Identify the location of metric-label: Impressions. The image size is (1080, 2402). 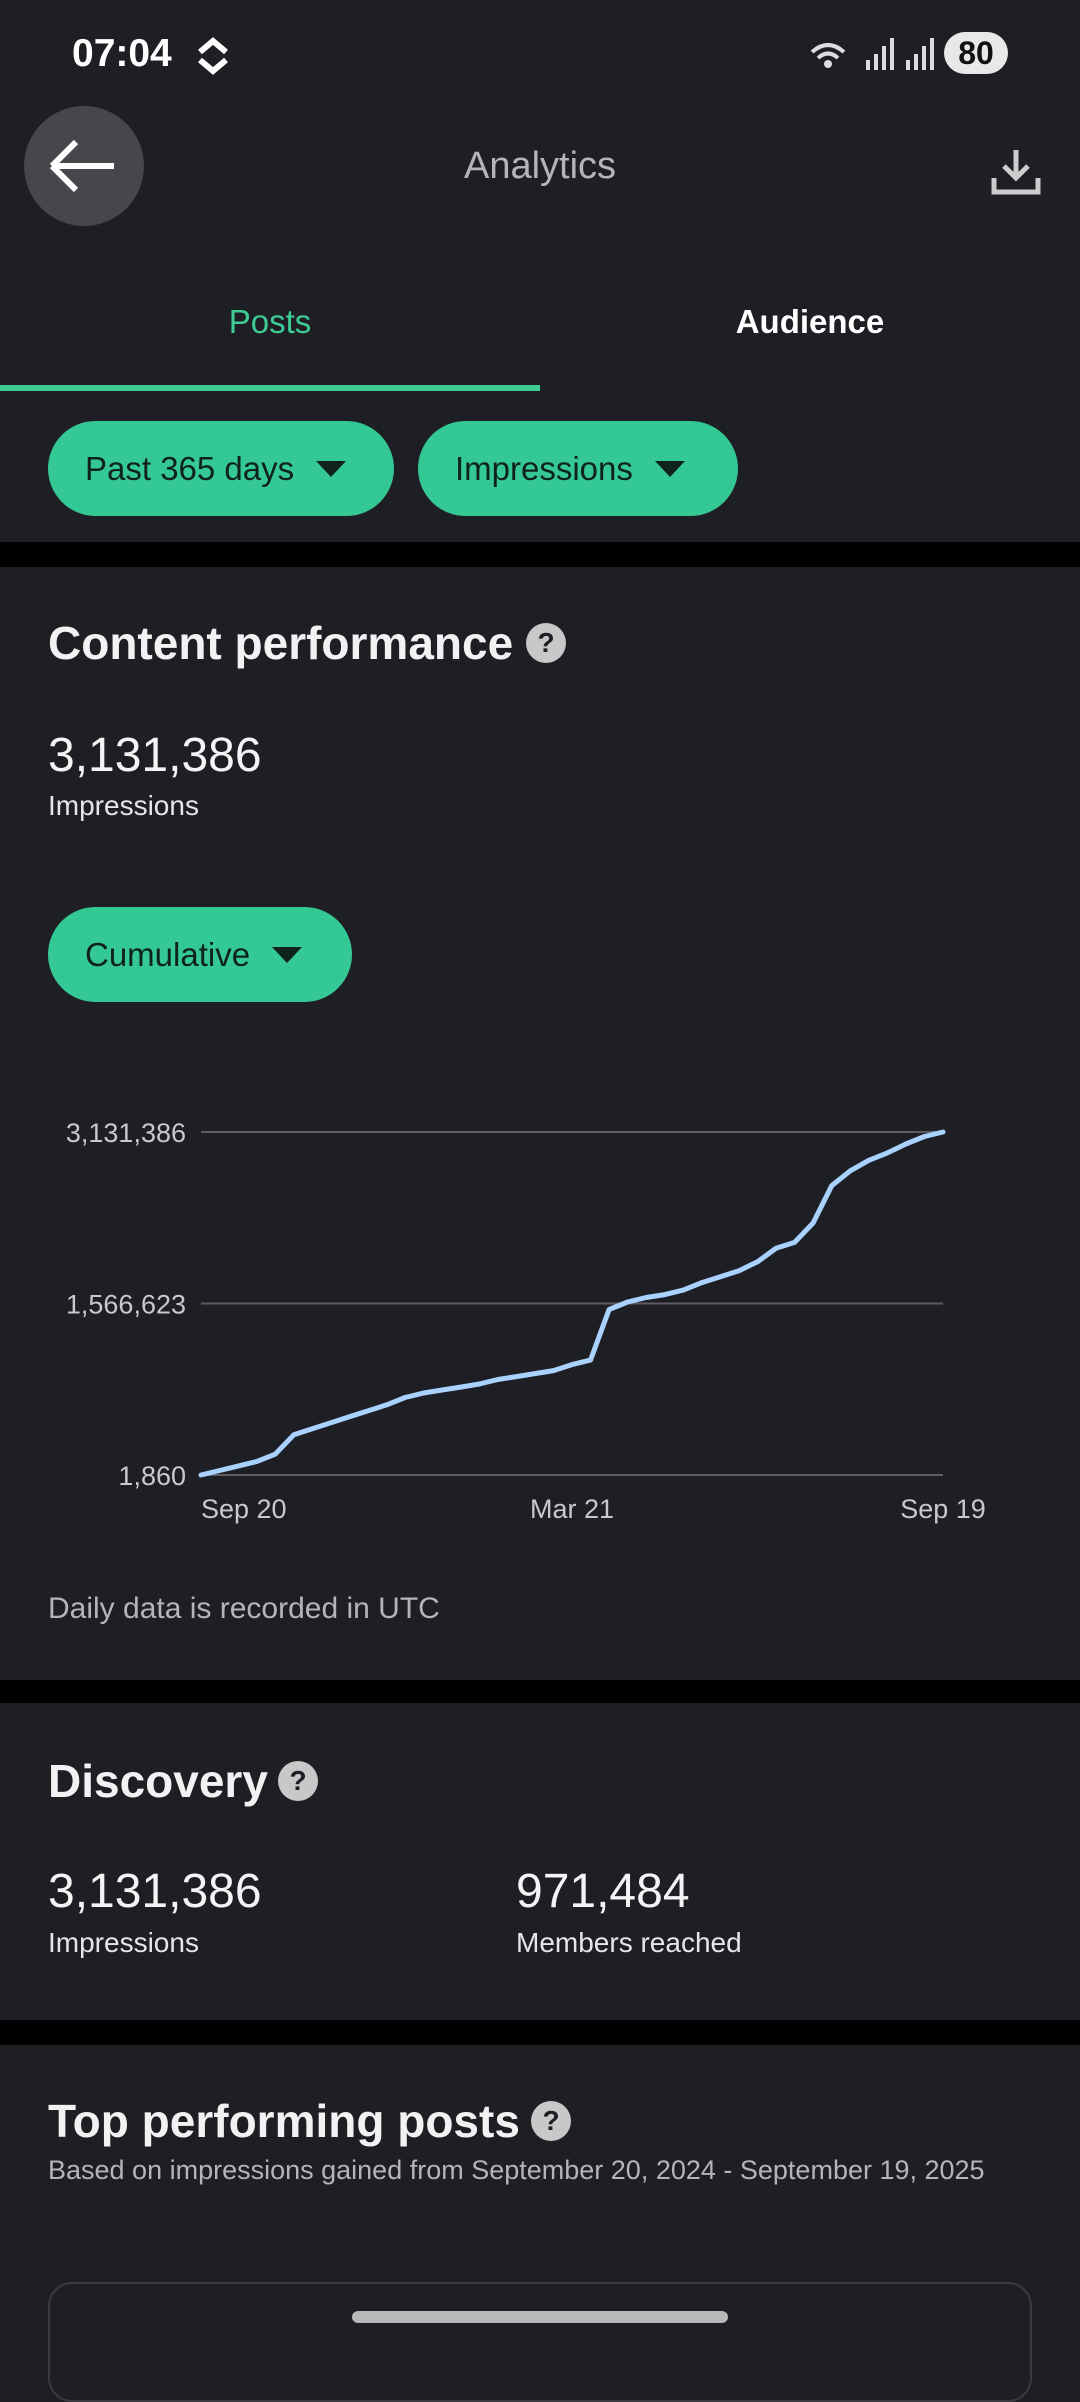
(123, 1942).